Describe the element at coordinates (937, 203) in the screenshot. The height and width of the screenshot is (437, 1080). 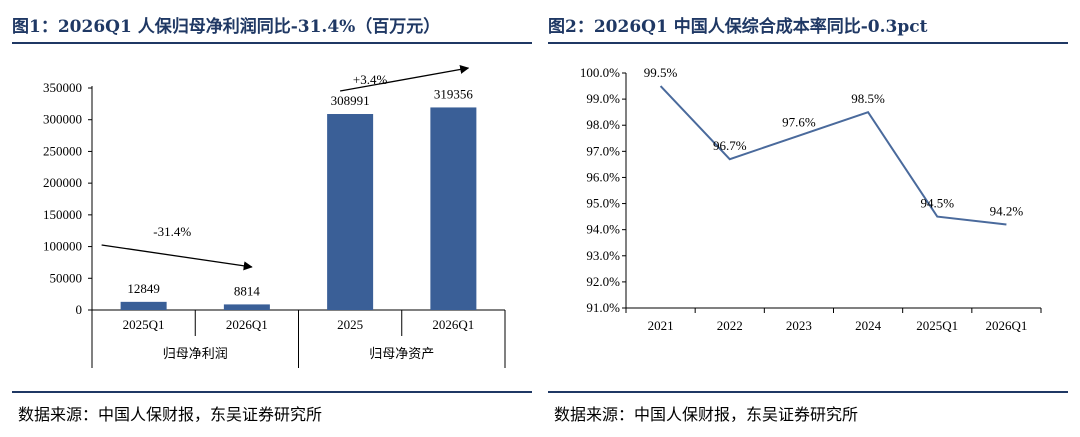
I see `data-label: 94.5%` at that location.